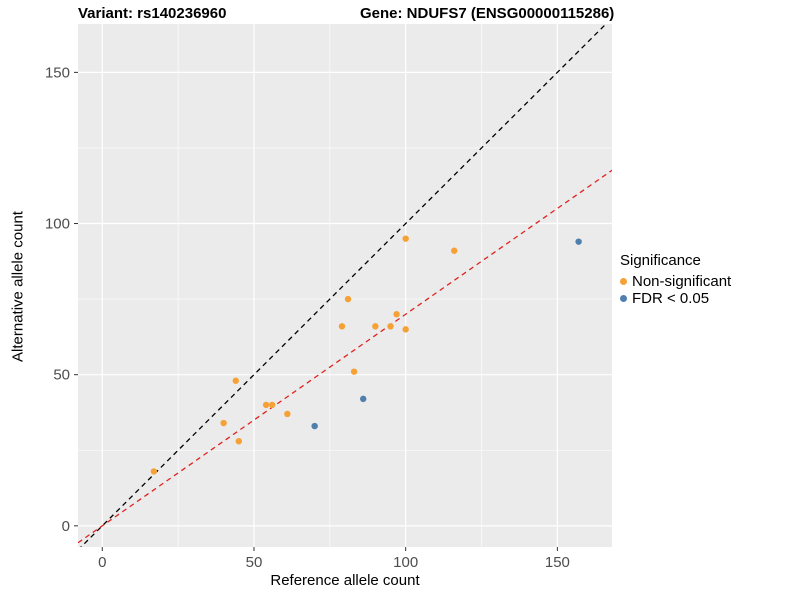 The height and width of the screenshot is (600, 800). What do you see at coordinates (152, 13) in the screenshot?
I see `chart-title-variant: Variant: rs140236960` at bounding box center [152, 13].